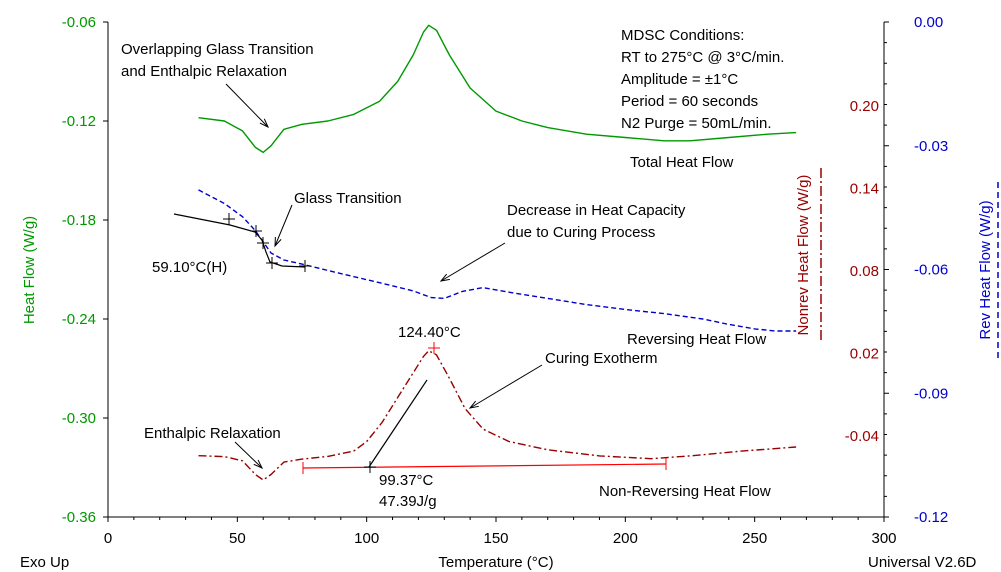 The image size is (1001, 572). Describe the element at coordinates (348, 198) in the screenshot. I see `glass-transition-label: Glass Transition` at that location.